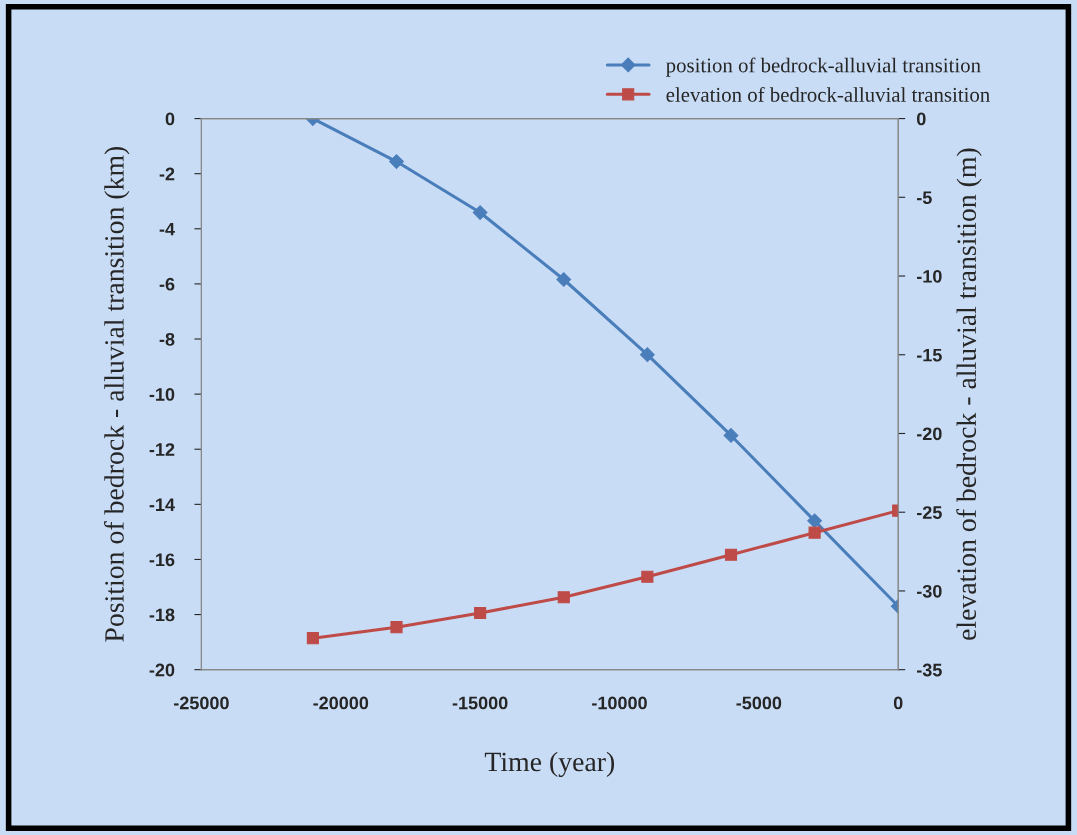 Image resolution: width=1077 pixels, height=835 pixels. What do you see at coordinates (549, 764) in the screenshot?
I see `x-axis-title: Time (year)` at bounding box center [549, 764].